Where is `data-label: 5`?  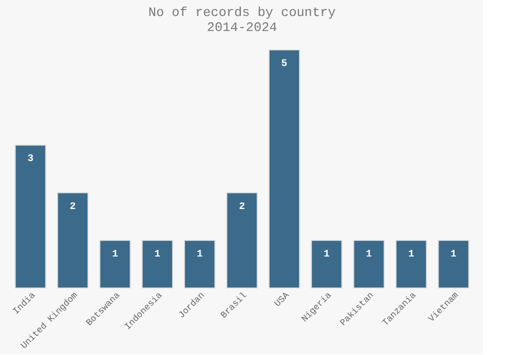 data-label: 5 is located at coordinates (284, 64).